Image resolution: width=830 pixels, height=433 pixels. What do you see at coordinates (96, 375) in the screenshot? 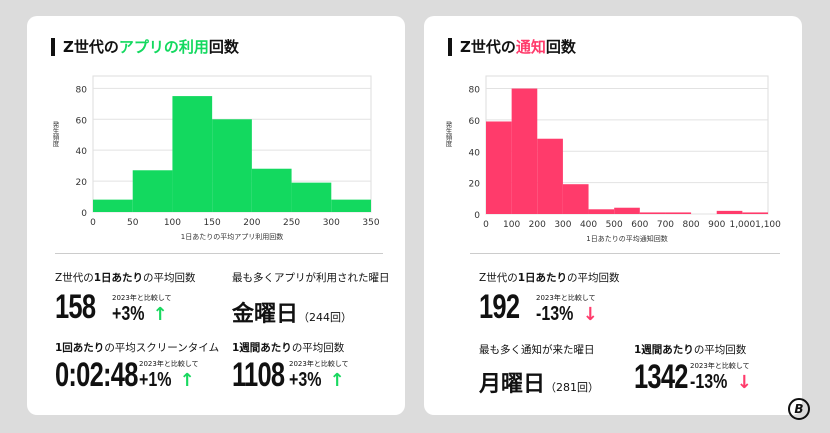
I see `screen-time-value: 0:02:48` at bounding box center [96, 375].